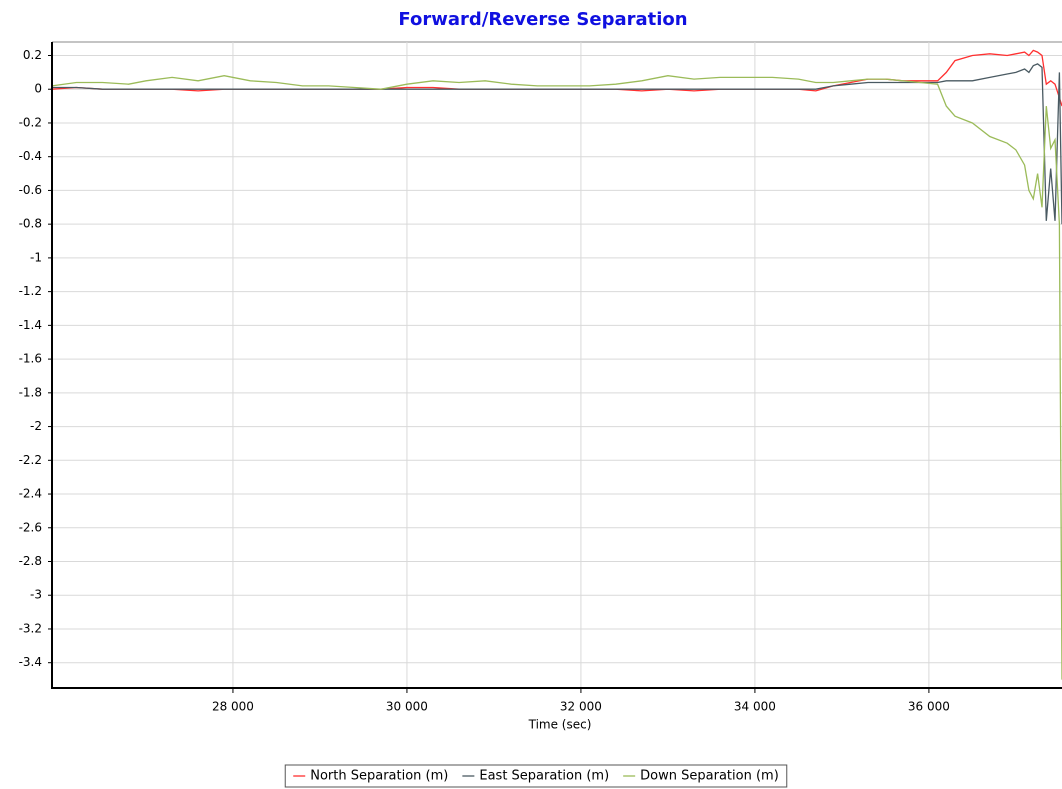  What do you see at coordinates (542, 19) in the screenshot?
I see `chart-title: Forward/Reverse Separation` at bounding box center [542, 19].